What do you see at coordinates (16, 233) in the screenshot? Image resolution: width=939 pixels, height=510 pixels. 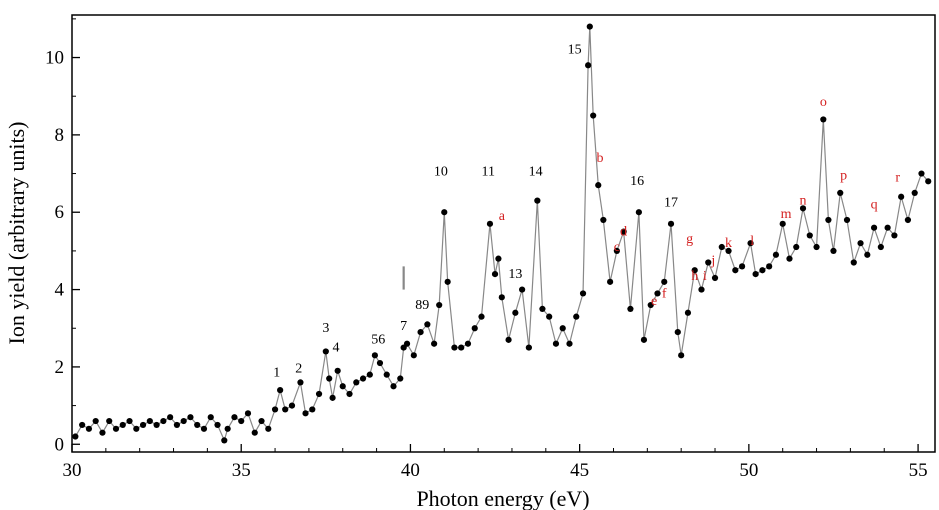 I see `y-axis-title: Ion yield (arbitrary units)` at bounding box center [16, 233].